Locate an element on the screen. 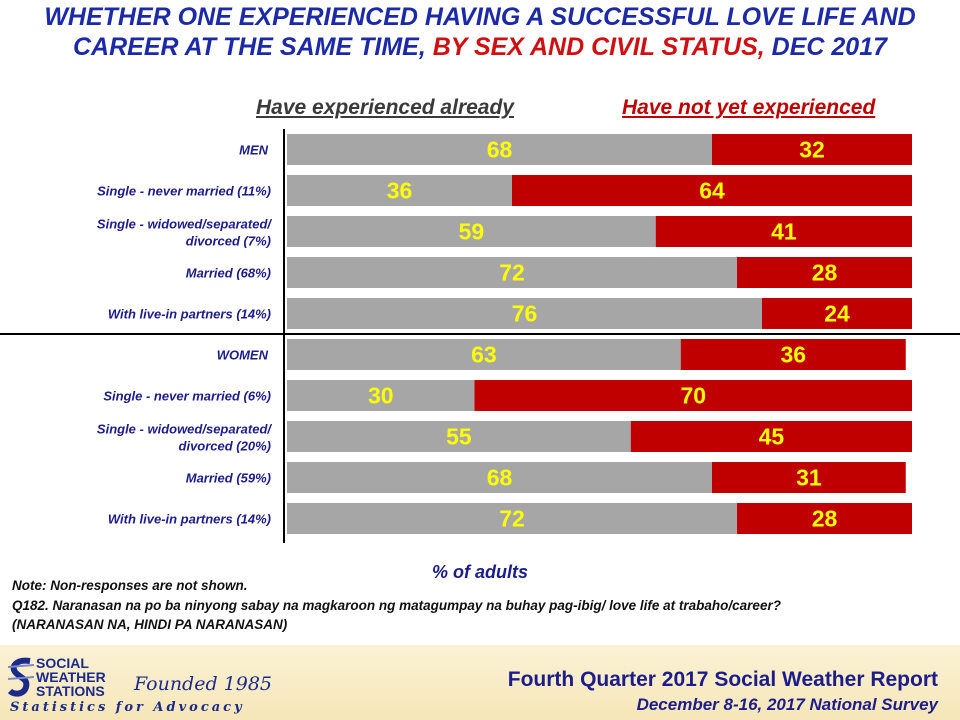  value-label-not-yet: 32 is located at coordinates (812, 150).